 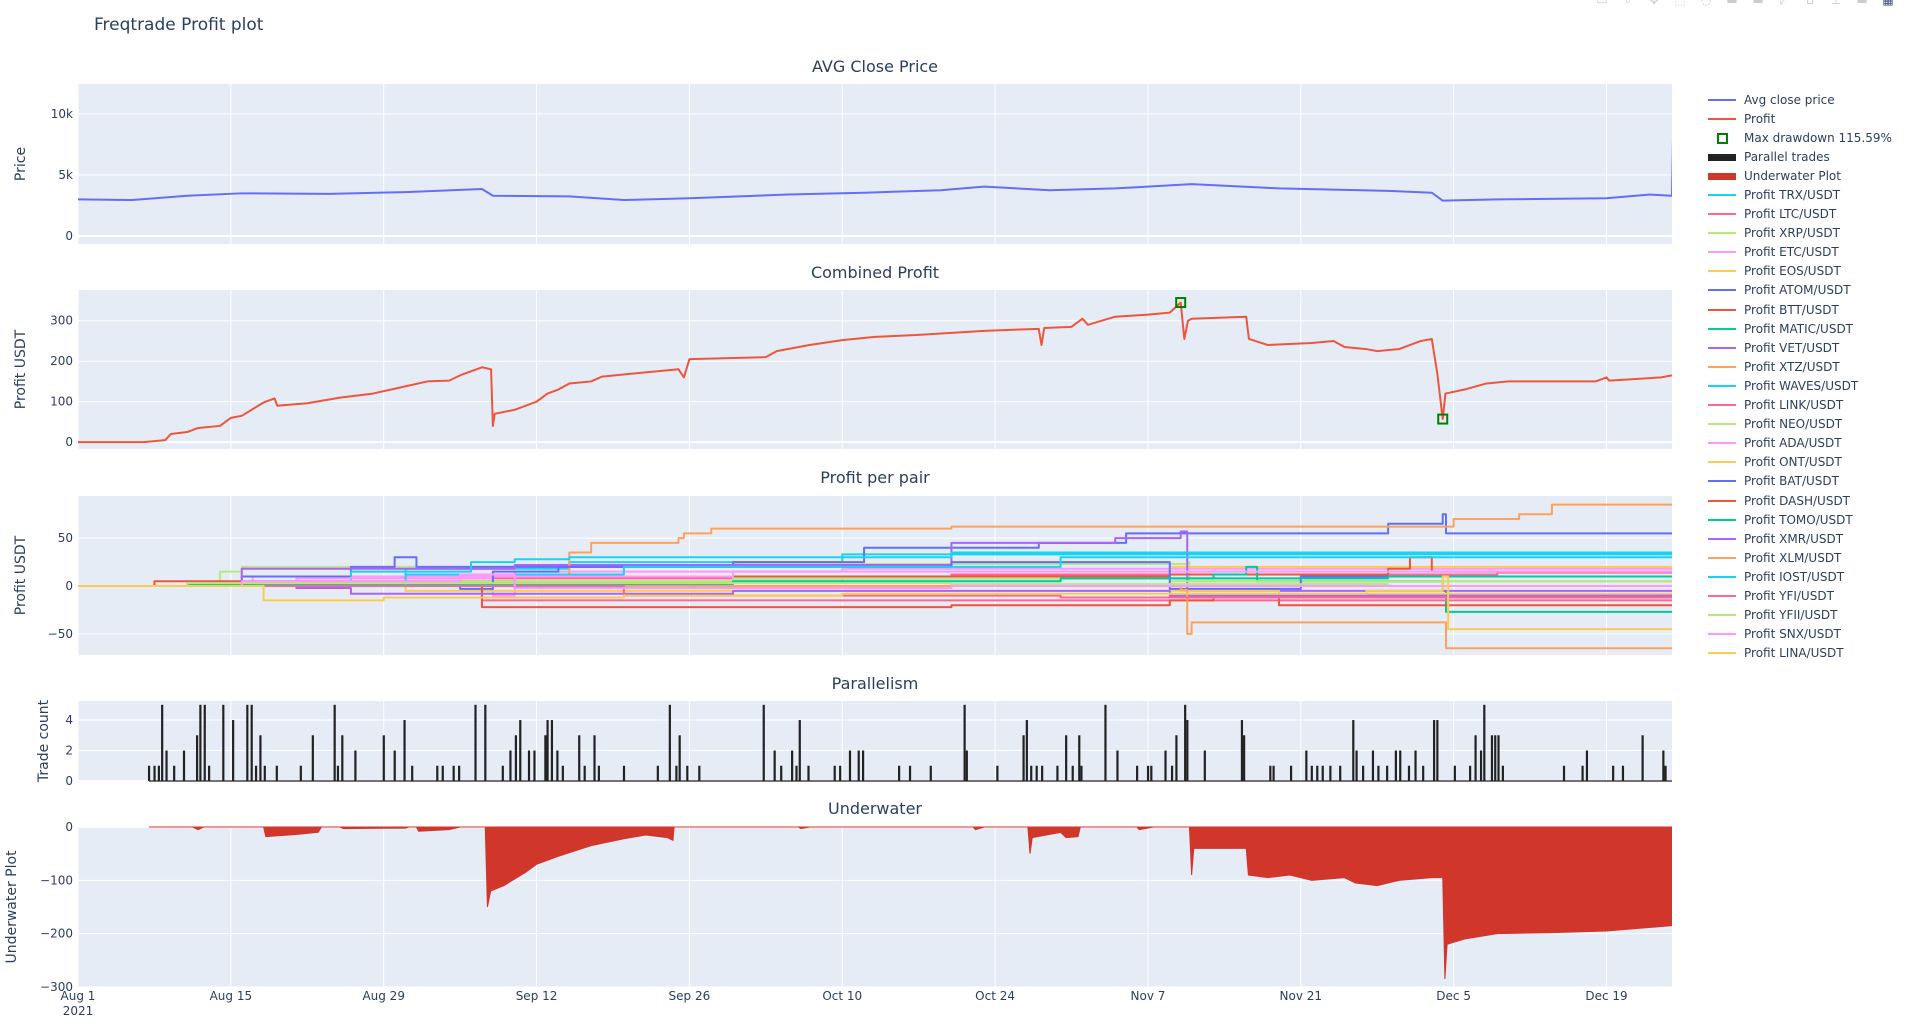 What do you see at coordinates (1799, 99) in the screenshot?
I see `legend-item: Avg close price` at bounding box center [1799, 99].